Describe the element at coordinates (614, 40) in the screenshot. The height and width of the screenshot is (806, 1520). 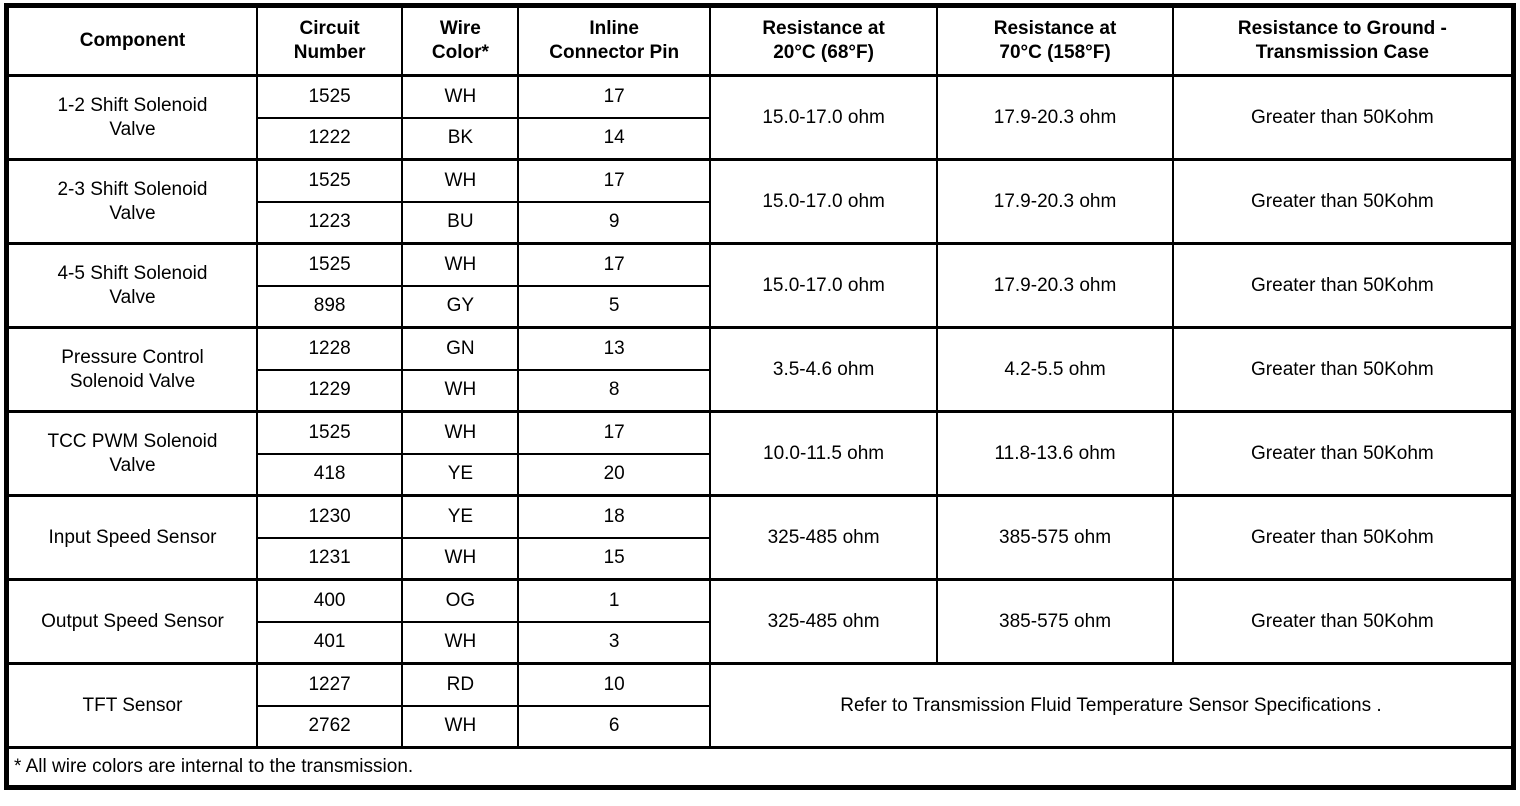
I see `header-connector-pin: Inline Connector Pin` at that location.